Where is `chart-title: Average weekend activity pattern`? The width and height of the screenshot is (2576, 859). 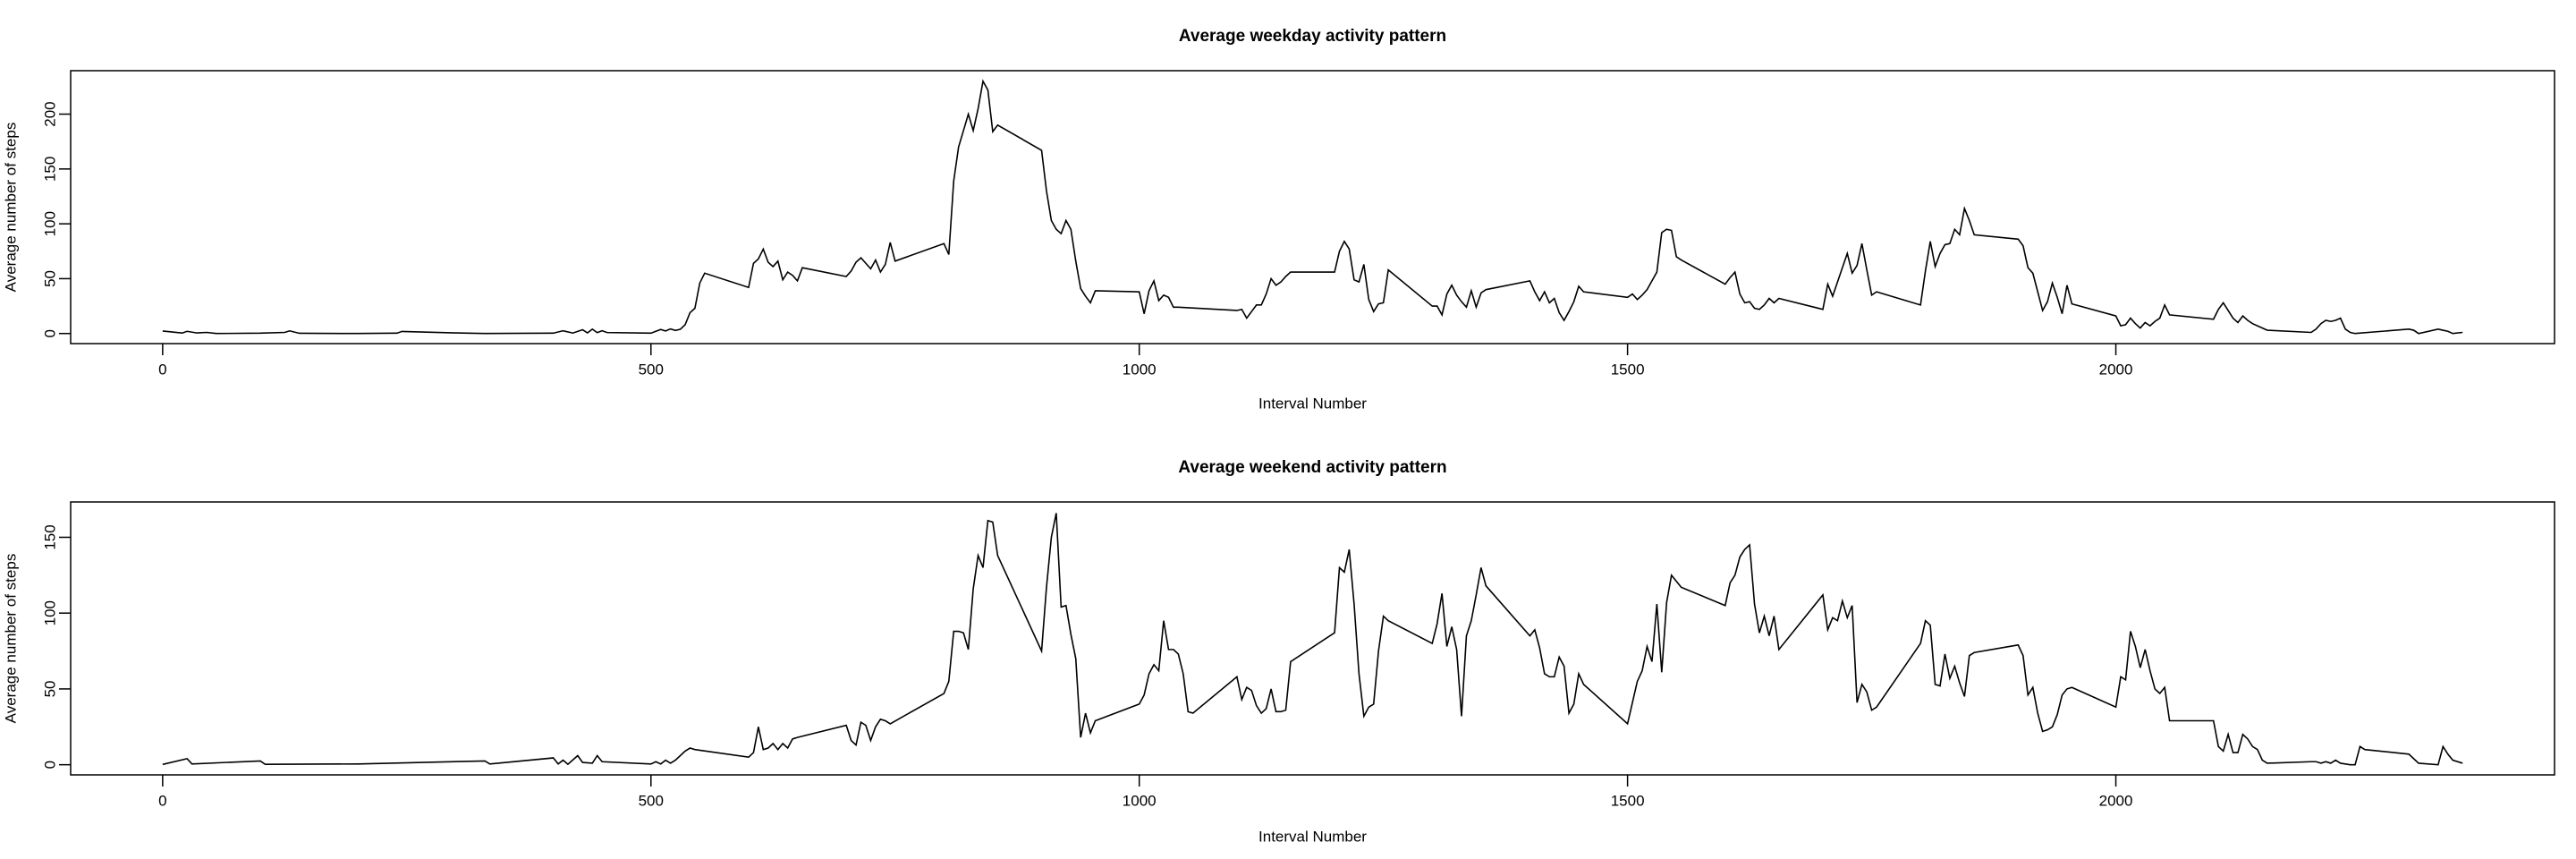 chart-title: Average weekend activity pattern is located at coordinates (1312, 467).